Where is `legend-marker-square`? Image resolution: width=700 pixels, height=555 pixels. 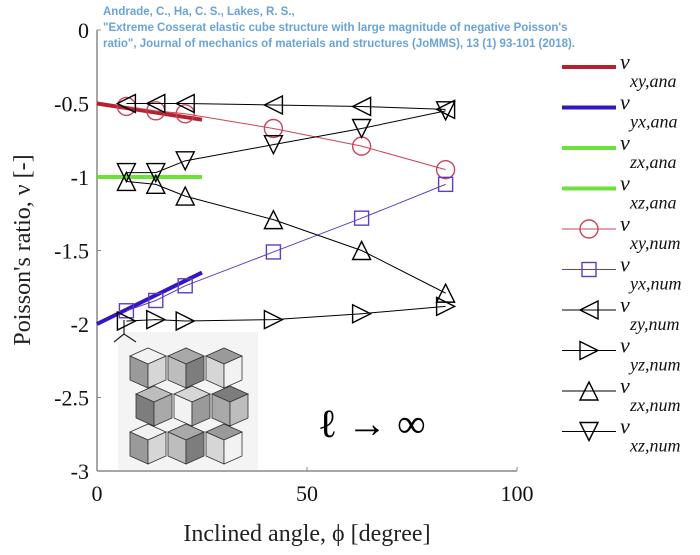
legend-marker-square is located at coordinates (589, 269).